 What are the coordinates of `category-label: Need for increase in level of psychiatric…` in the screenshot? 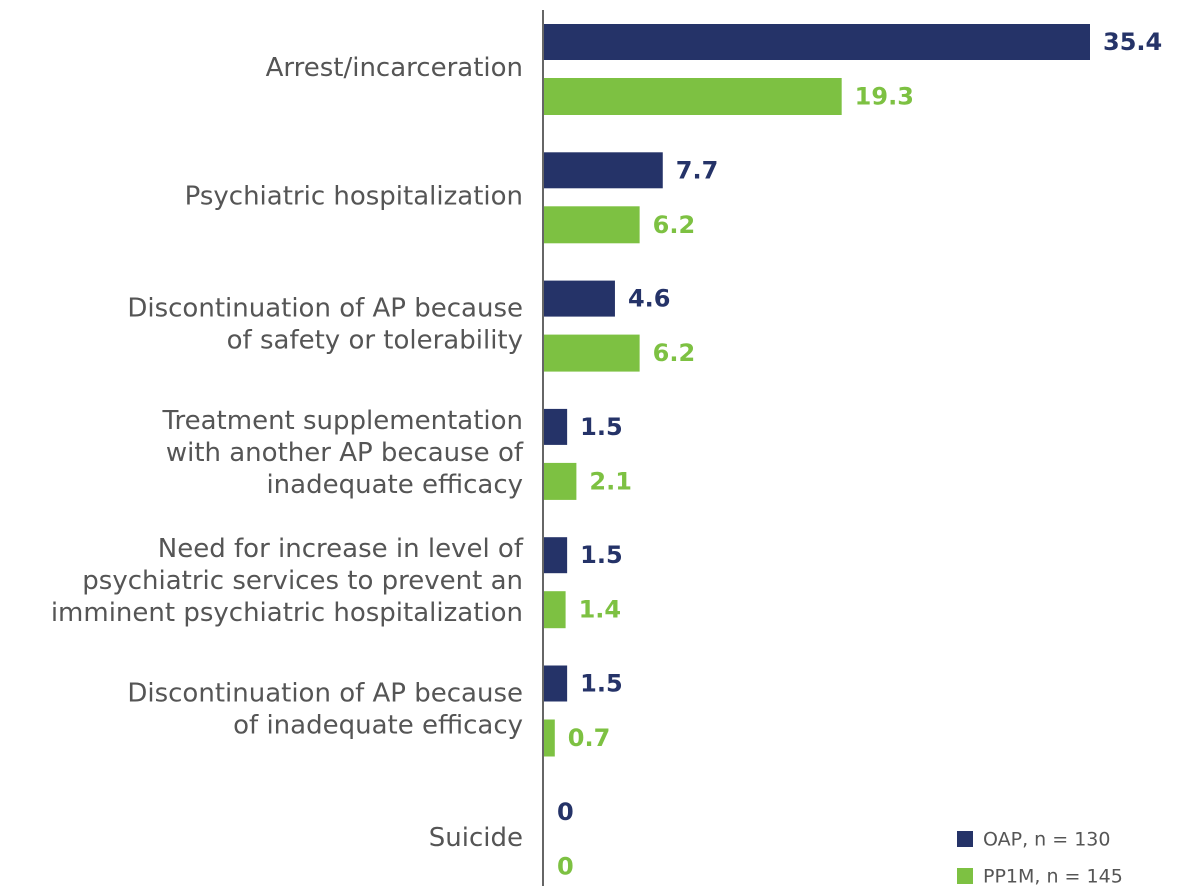 It's located at (287, 581).